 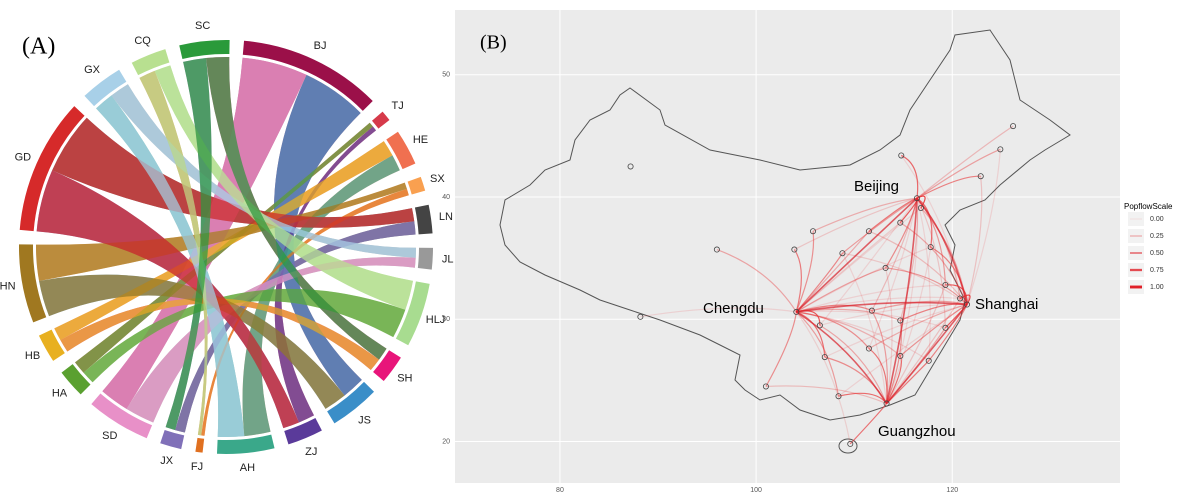 What do you see at coordinates (1157, 219) in the screenshot?
I see `legend-label: 0.00` at bounding box center [1157, 219].